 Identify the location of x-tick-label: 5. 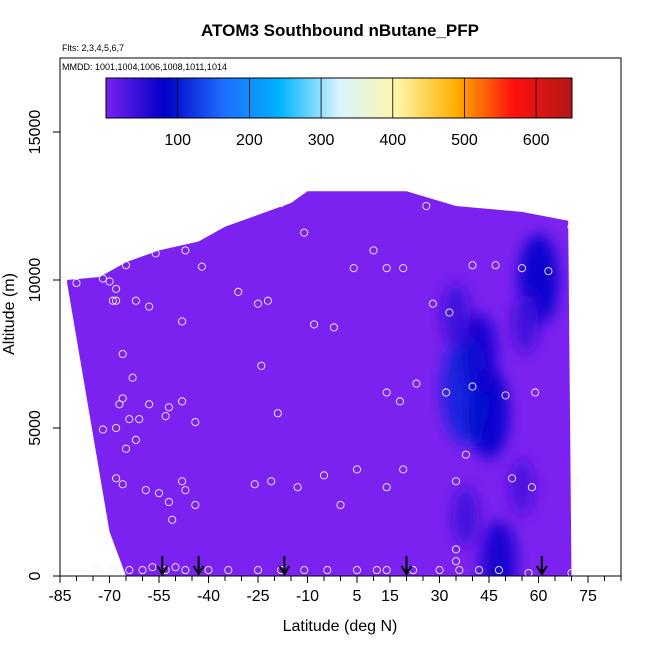
(357, 596).